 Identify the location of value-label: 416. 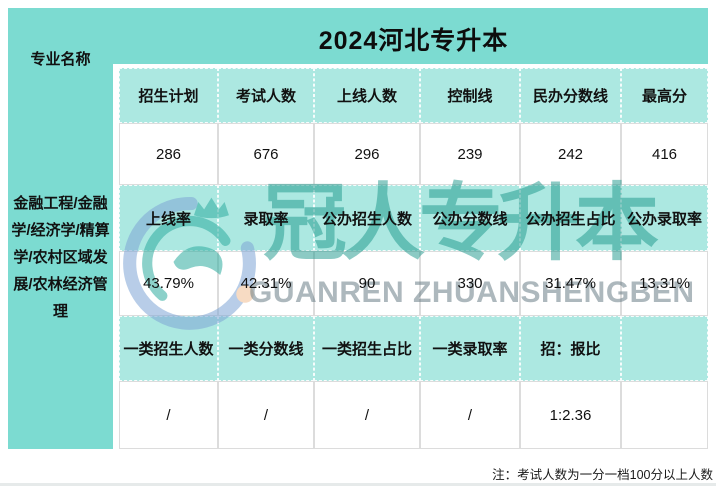
(664, 154).